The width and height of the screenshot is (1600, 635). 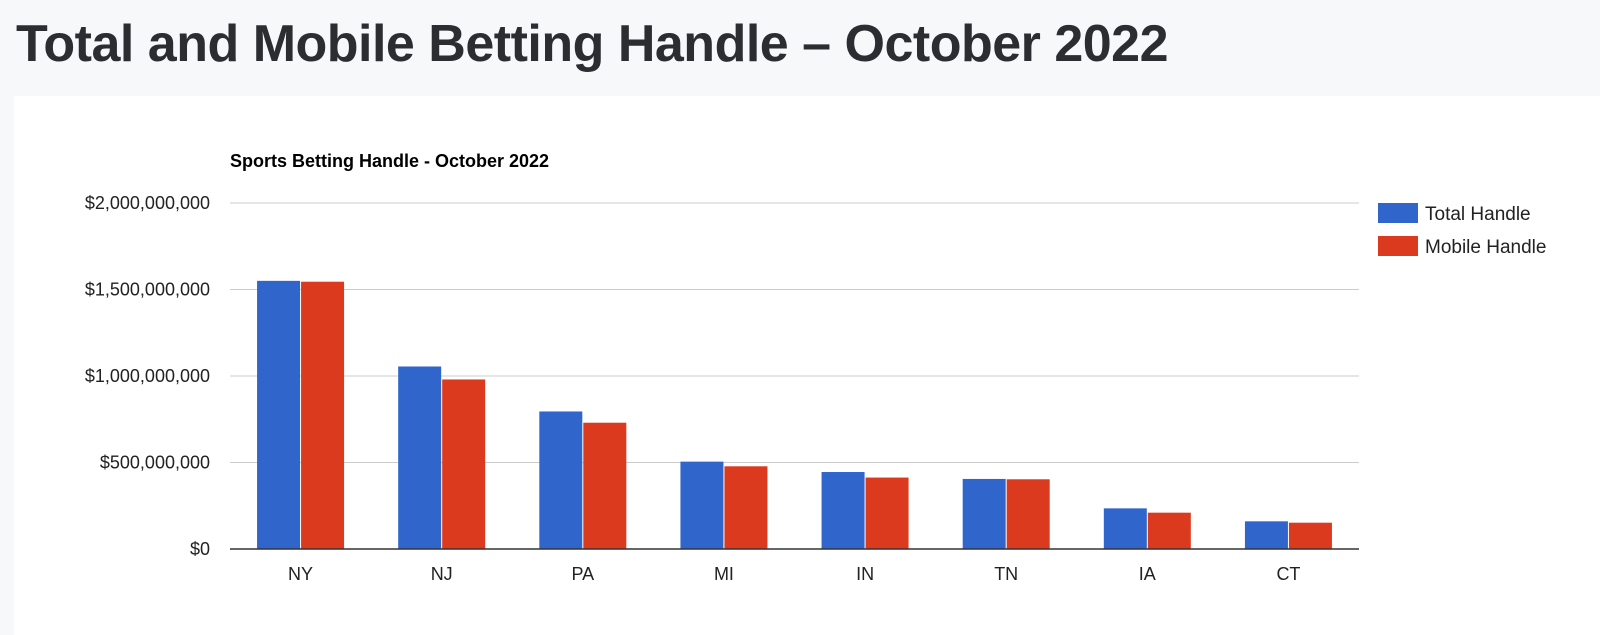 What do you see at coordinates (323, 415) in the screenshot?
I see `mobile-handle-bar-ny` at bounding box center [323, 415].